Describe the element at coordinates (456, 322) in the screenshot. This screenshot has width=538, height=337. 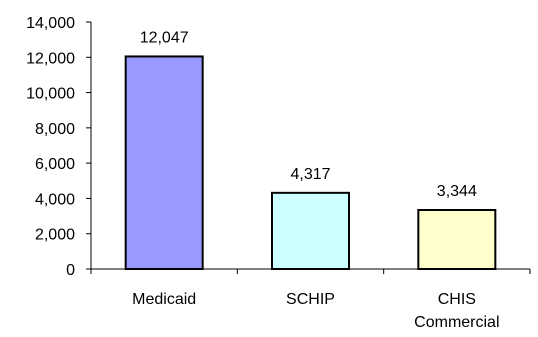
I see `x-category-label: Commercial` at that location.